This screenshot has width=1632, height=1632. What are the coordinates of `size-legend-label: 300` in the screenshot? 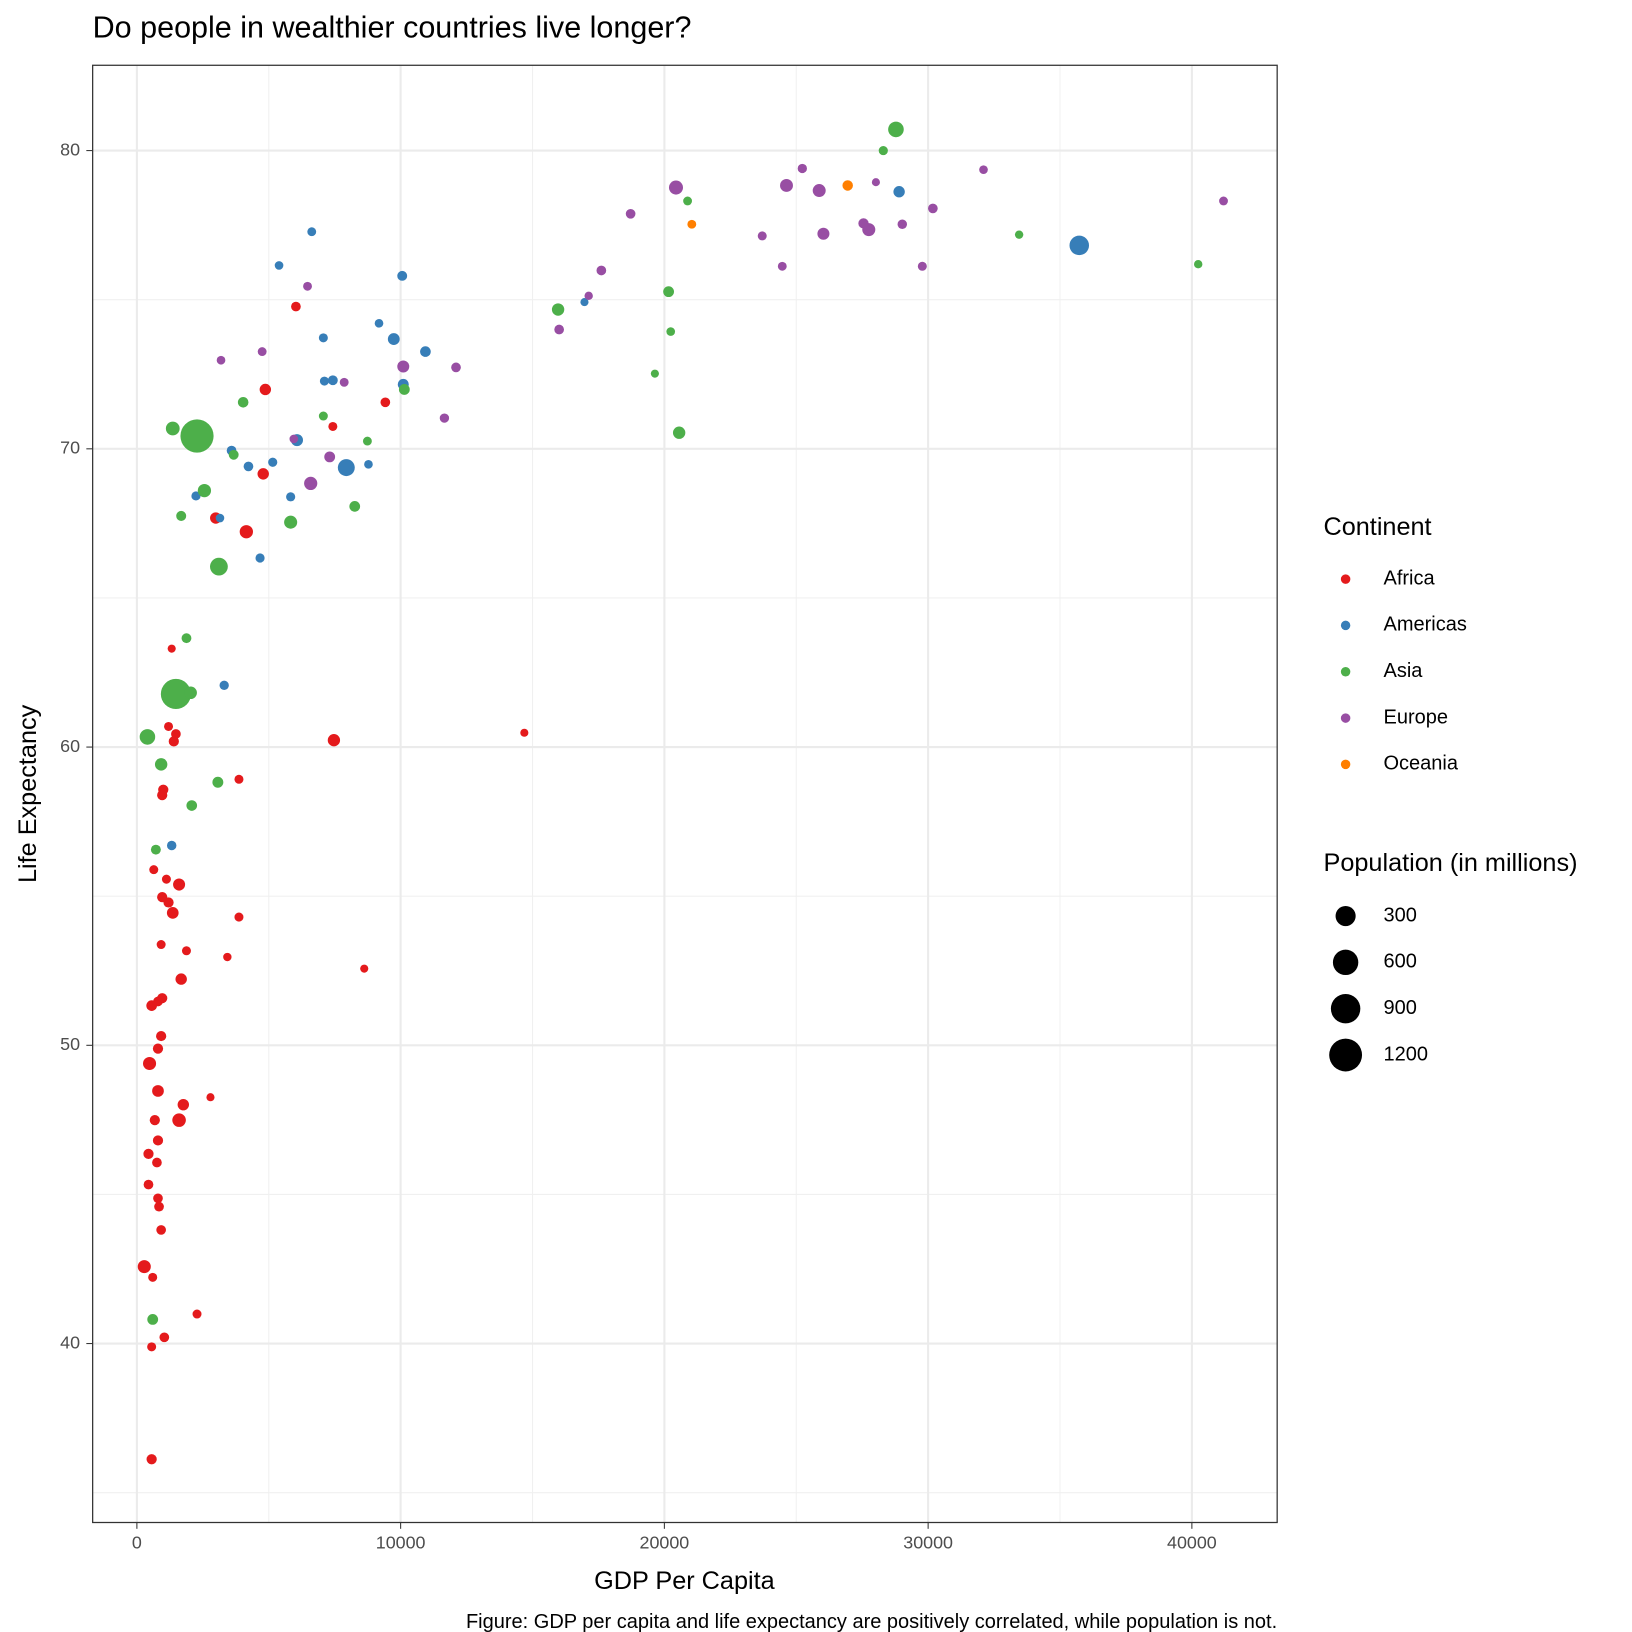 It's located at (1400, 915).